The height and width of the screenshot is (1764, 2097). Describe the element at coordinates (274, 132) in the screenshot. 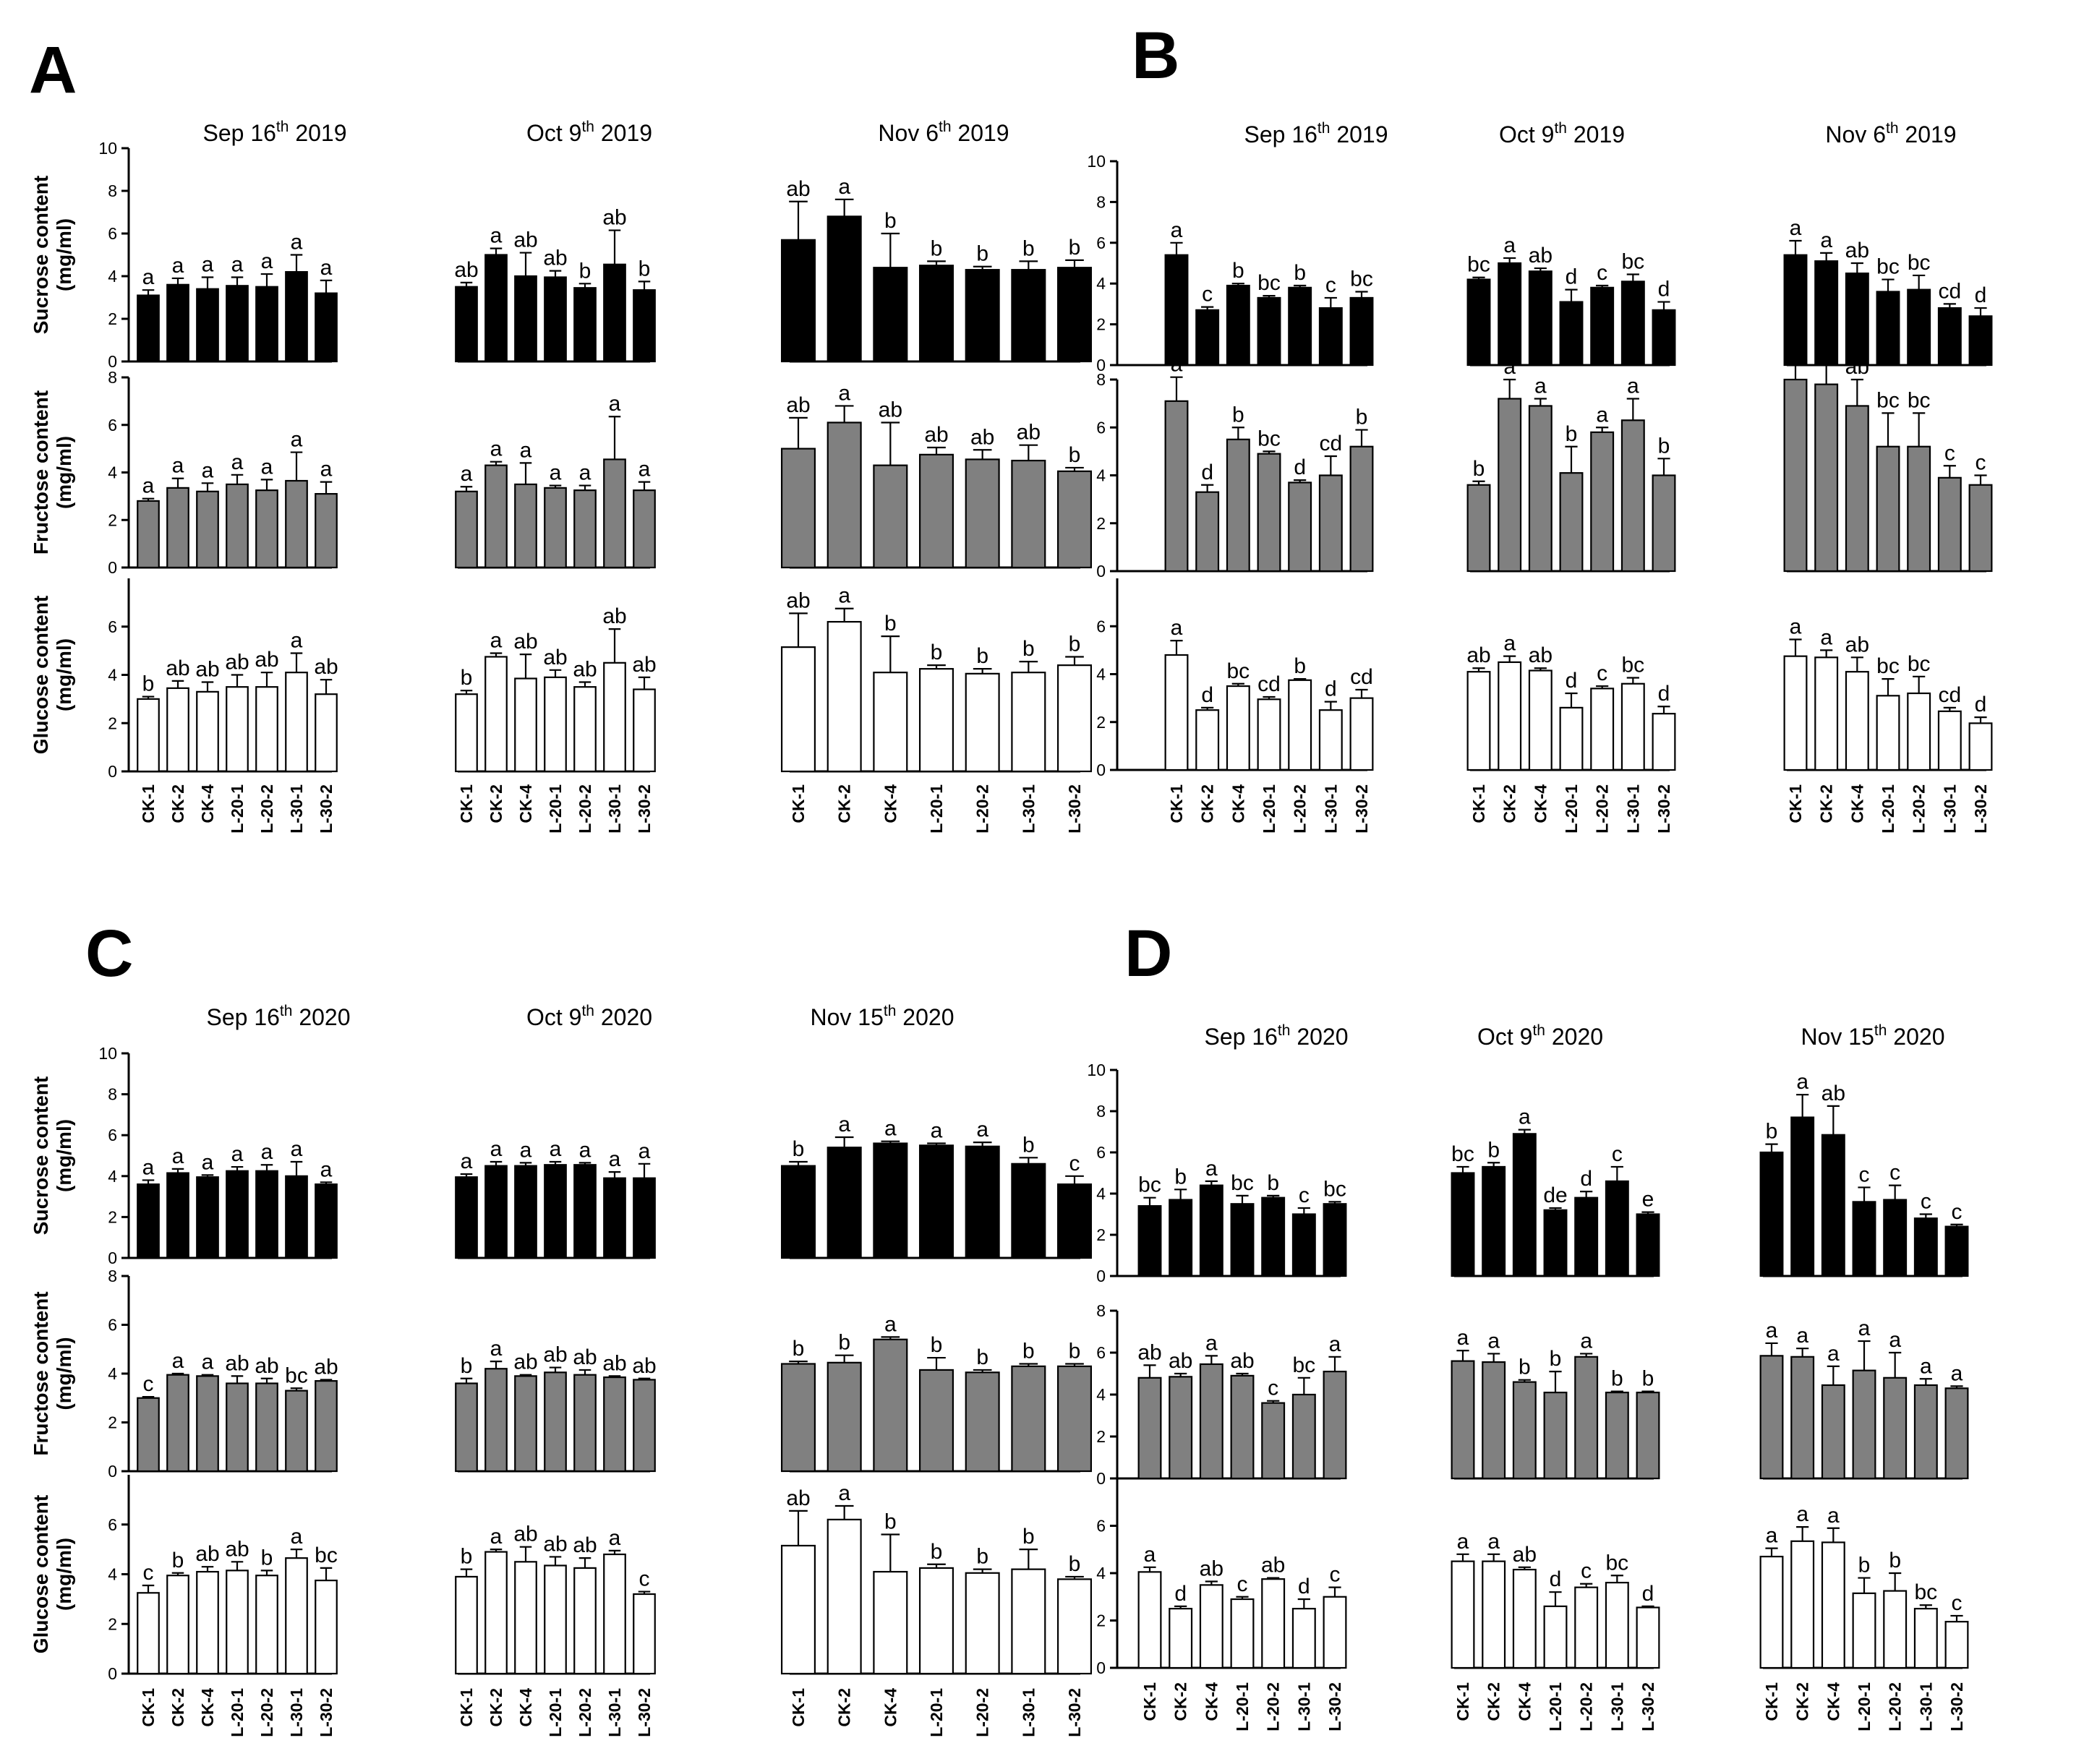

I see `date-title: Sep 16th 2019` at that location.